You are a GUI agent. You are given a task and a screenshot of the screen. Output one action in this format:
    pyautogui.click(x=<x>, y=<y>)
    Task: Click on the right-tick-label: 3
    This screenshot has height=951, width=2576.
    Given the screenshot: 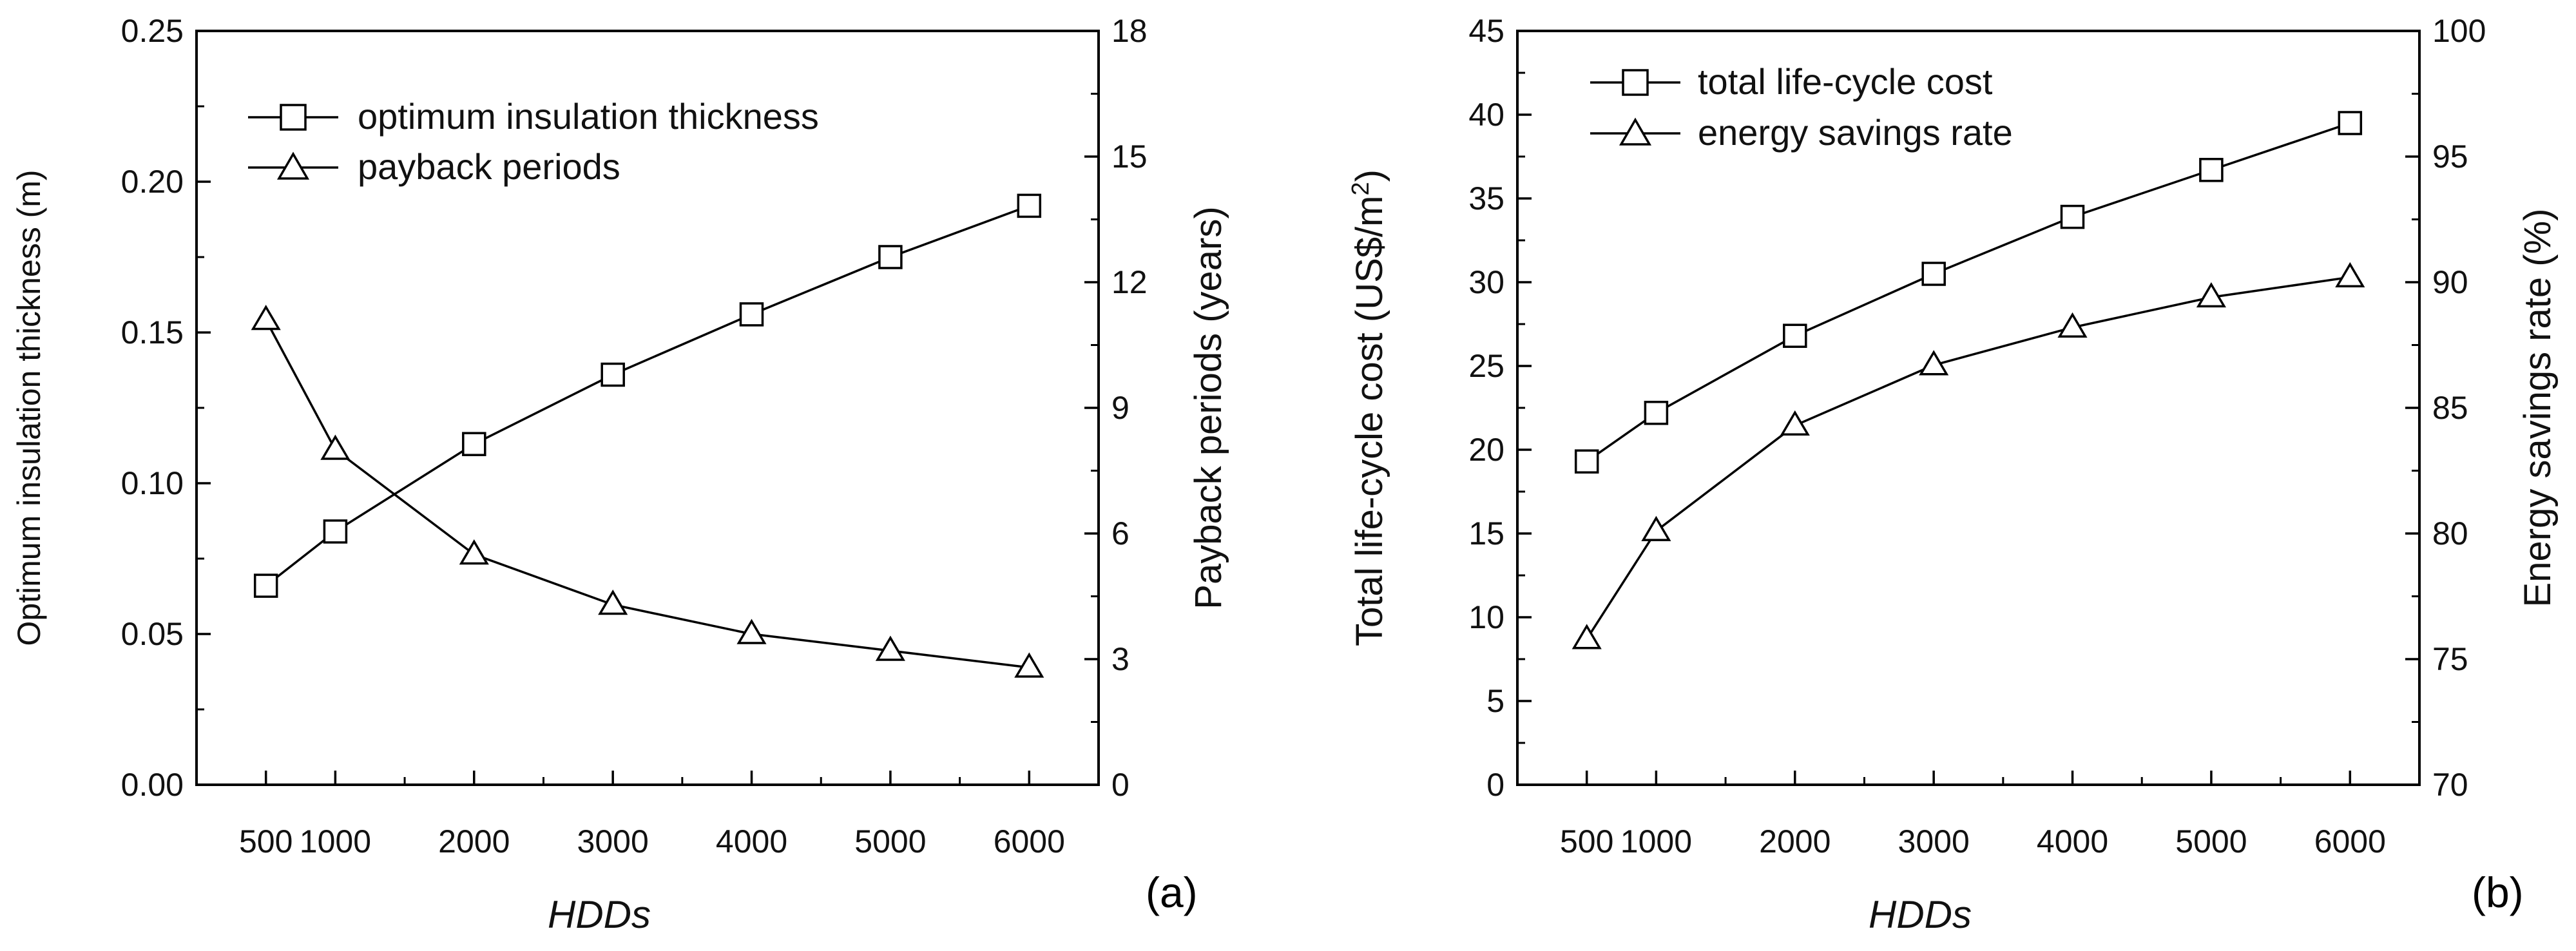 What is the action you would take?
    pyautogui.click(x=1120, y=659)
    